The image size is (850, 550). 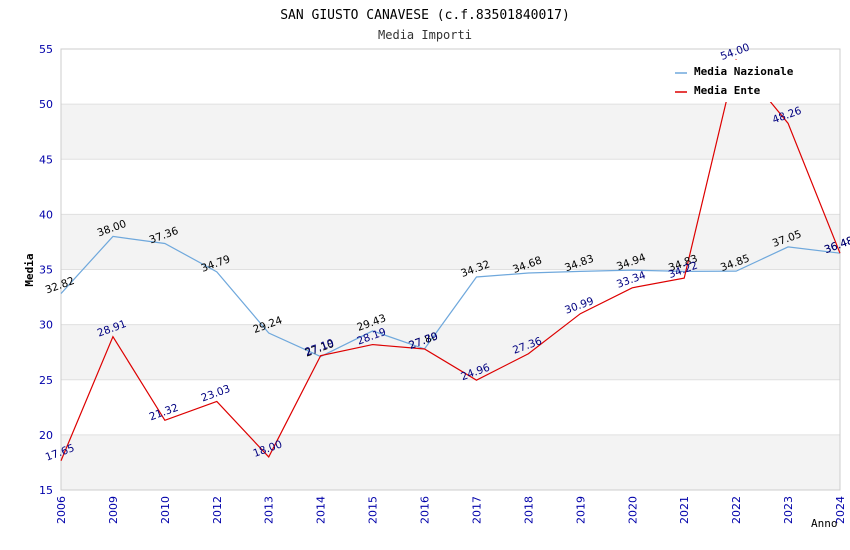 What do you see at coordinates (60, 286) in the screenshot?
I see `data-label: 32.82` at bounding box center [60, 286].